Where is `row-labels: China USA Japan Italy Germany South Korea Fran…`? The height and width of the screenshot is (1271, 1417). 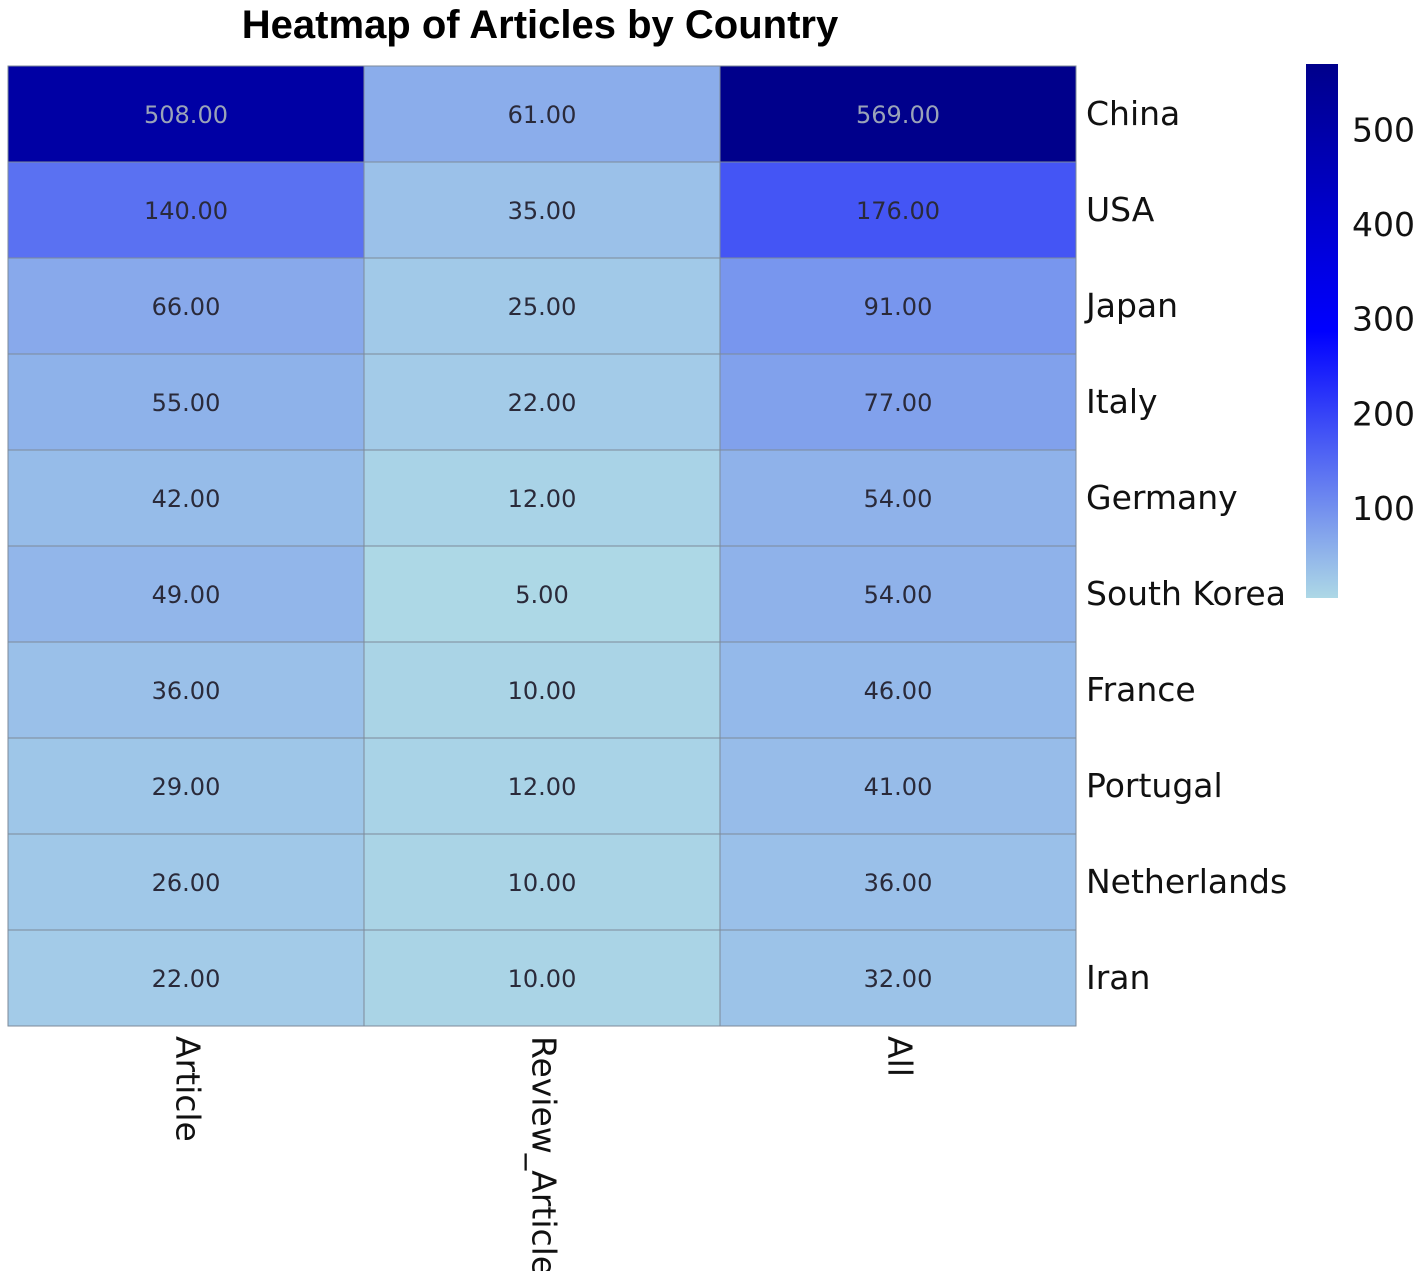
row-labels: China USA Japan Italy Germany South Korea Fran… is located at coordinates (1185, 545).